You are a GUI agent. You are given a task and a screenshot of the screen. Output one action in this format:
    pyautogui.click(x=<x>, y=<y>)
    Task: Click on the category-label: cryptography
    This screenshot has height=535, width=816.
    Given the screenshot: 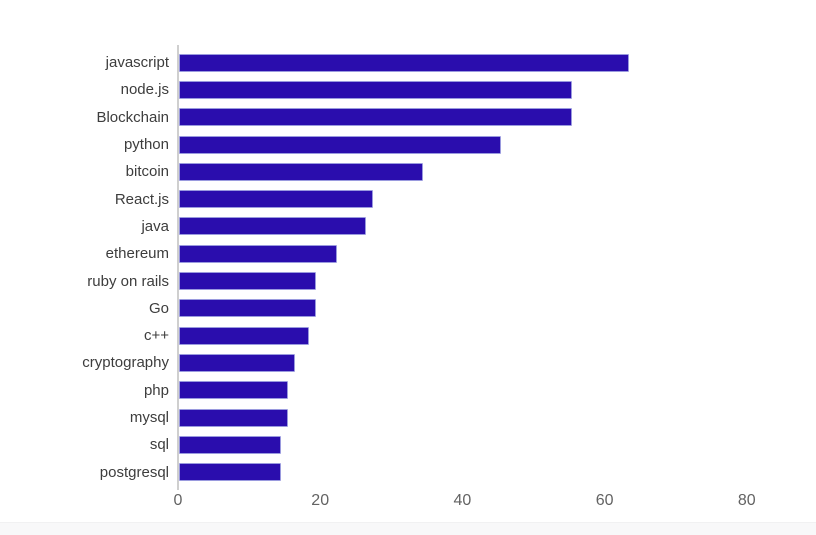 What is the action you would take?
    pyautogui.click(x=125, y=363)
    